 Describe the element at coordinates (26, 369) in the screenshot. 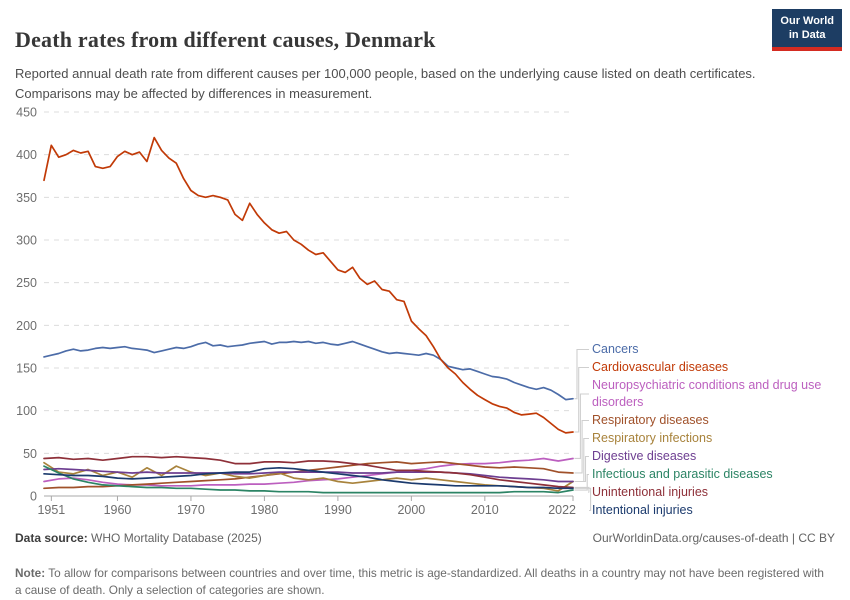

I see `y-tick-label-150: 150` at that location.